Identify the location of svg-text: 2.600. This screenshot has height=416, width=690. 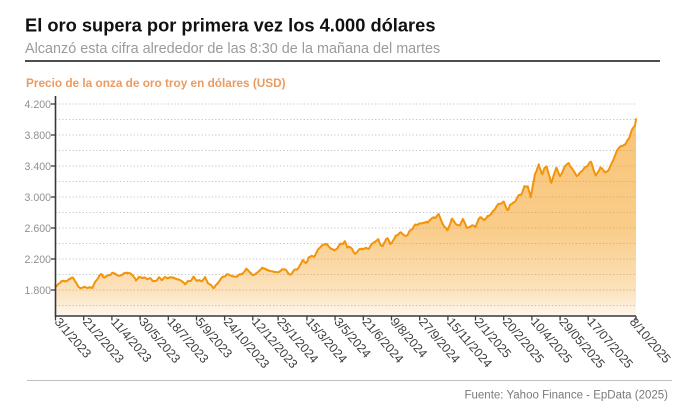
(37, 229).